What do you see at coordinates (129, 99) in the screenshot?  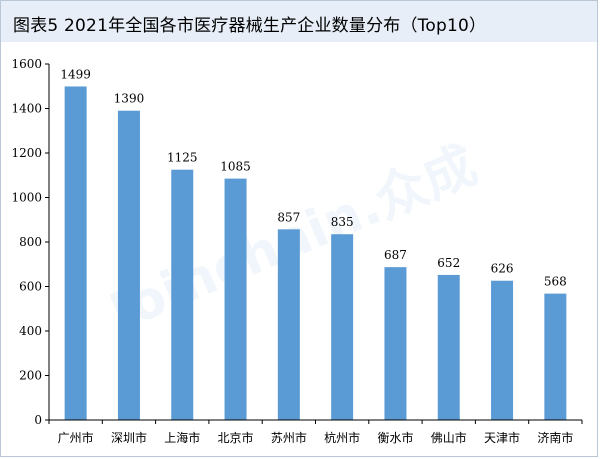 I see `value-label-2: 1390` at bounding box center [129, 99].